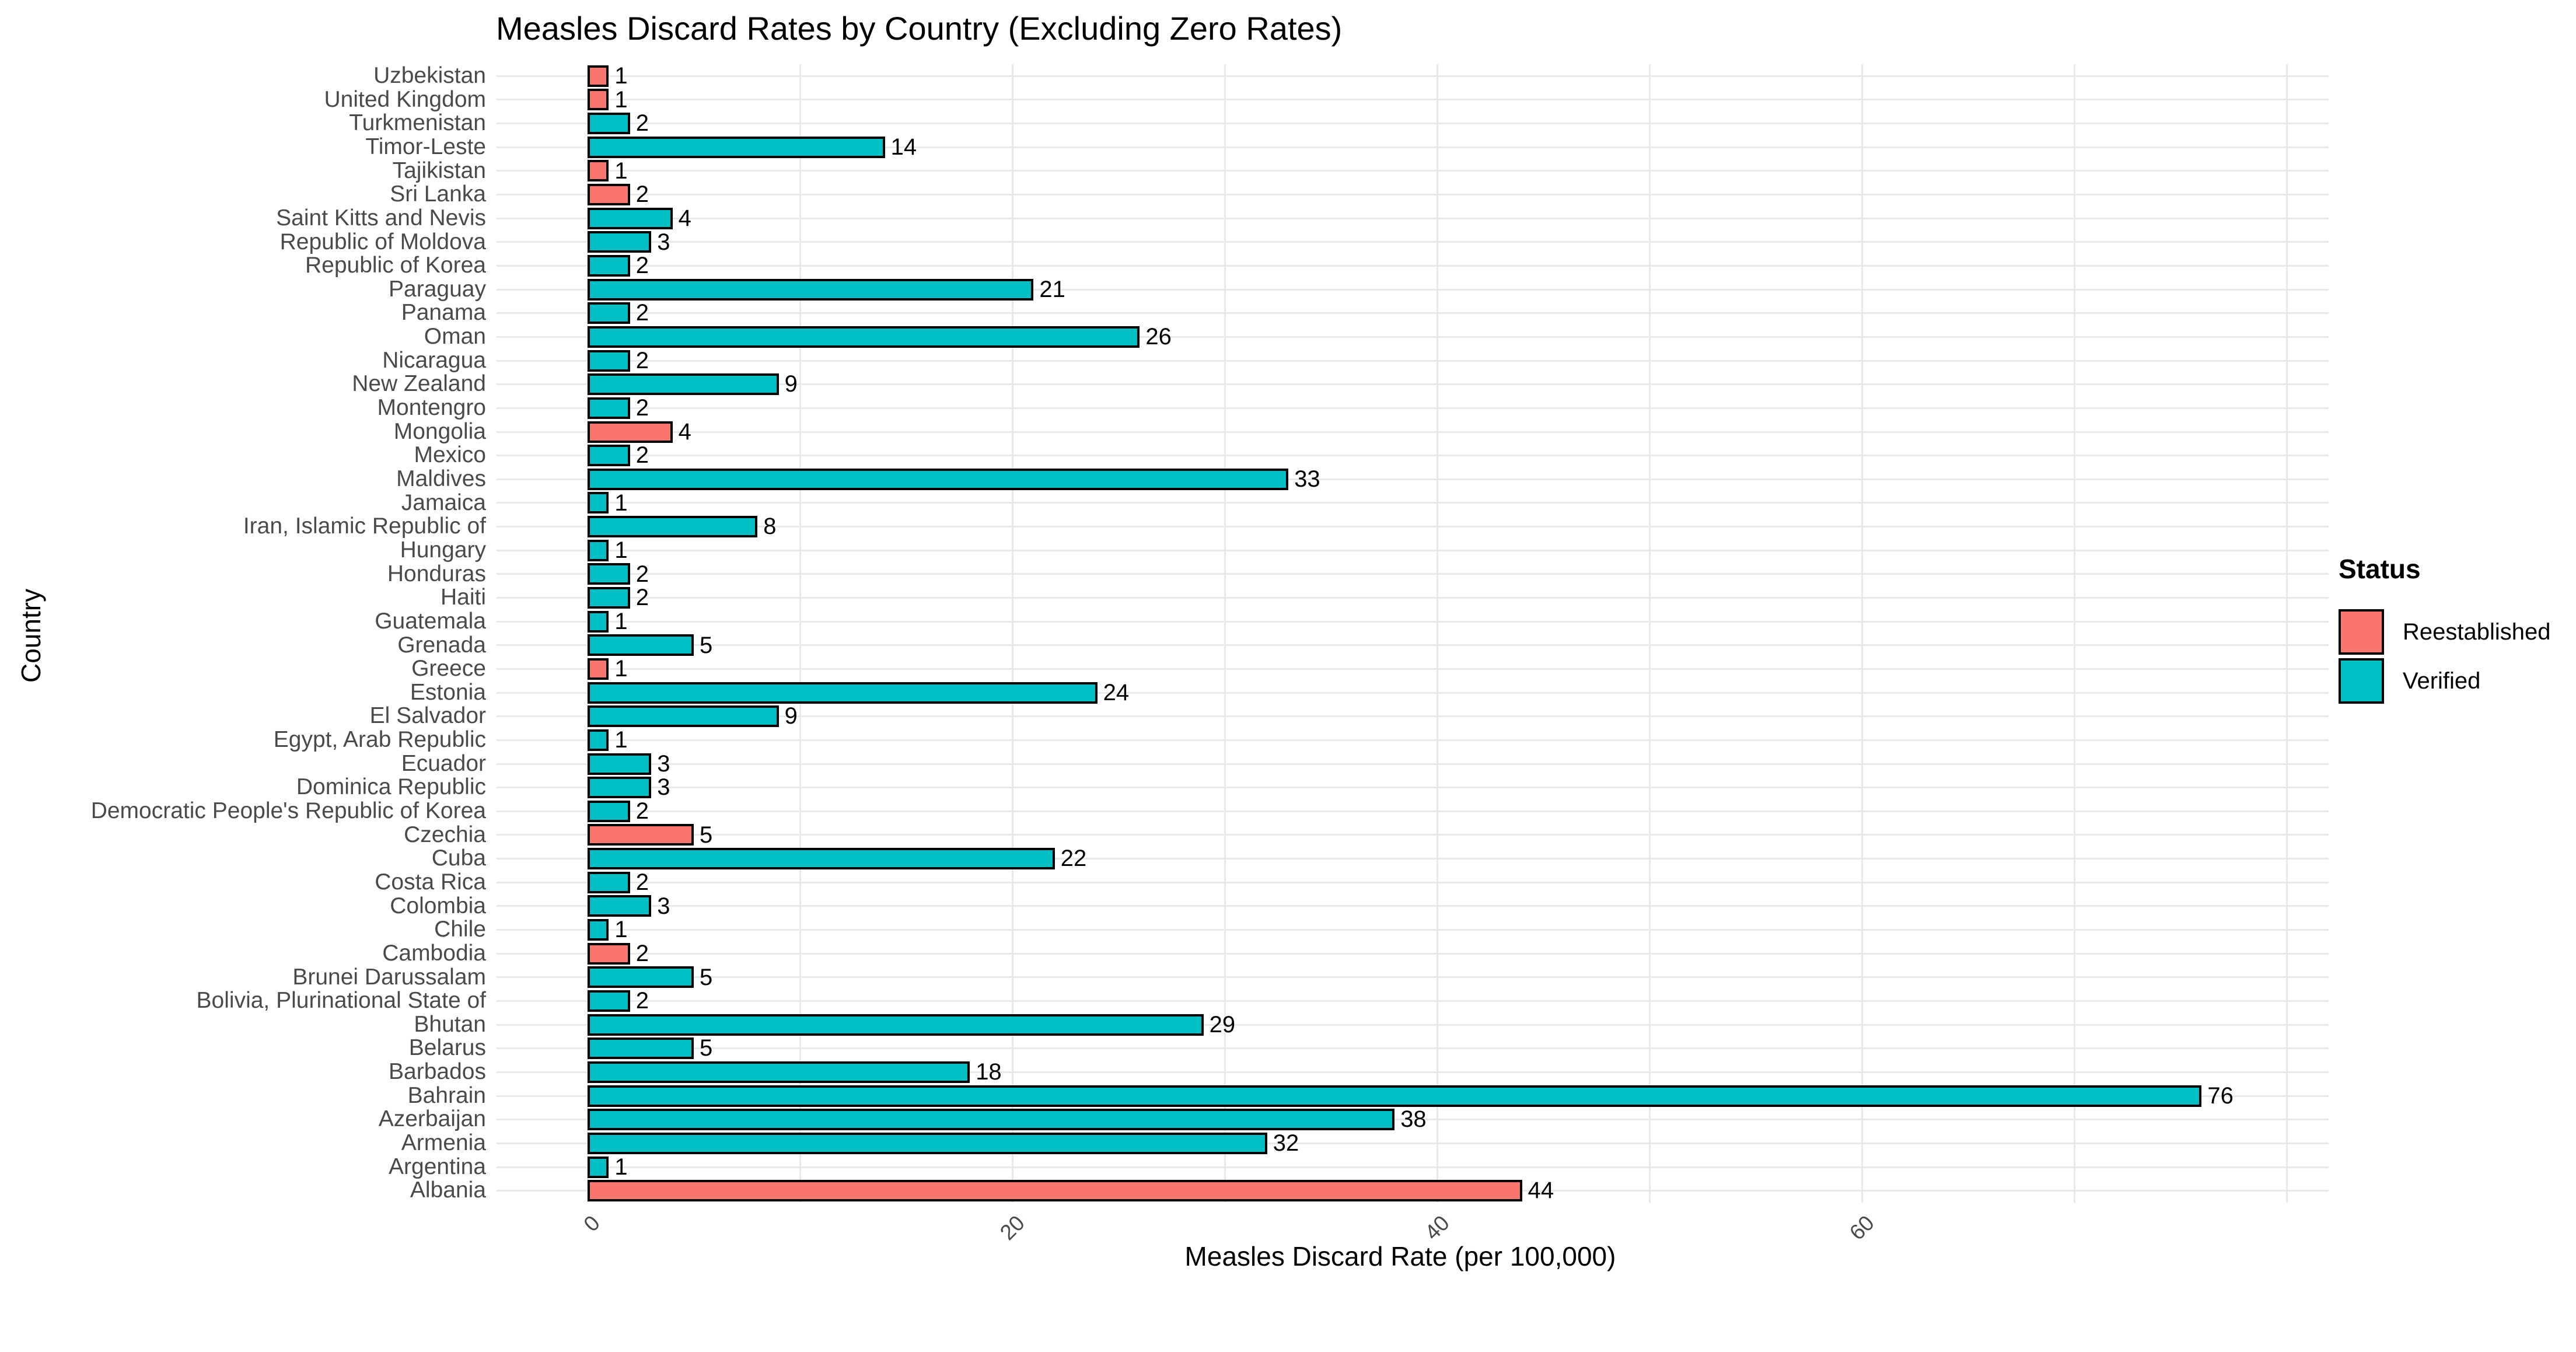 This screenshot has width=2576, height=1352. What do you see at coordinates (1307, 479) in the screenshot?
I see `bar-value-label: 33` at bounding box center [1307, 479].